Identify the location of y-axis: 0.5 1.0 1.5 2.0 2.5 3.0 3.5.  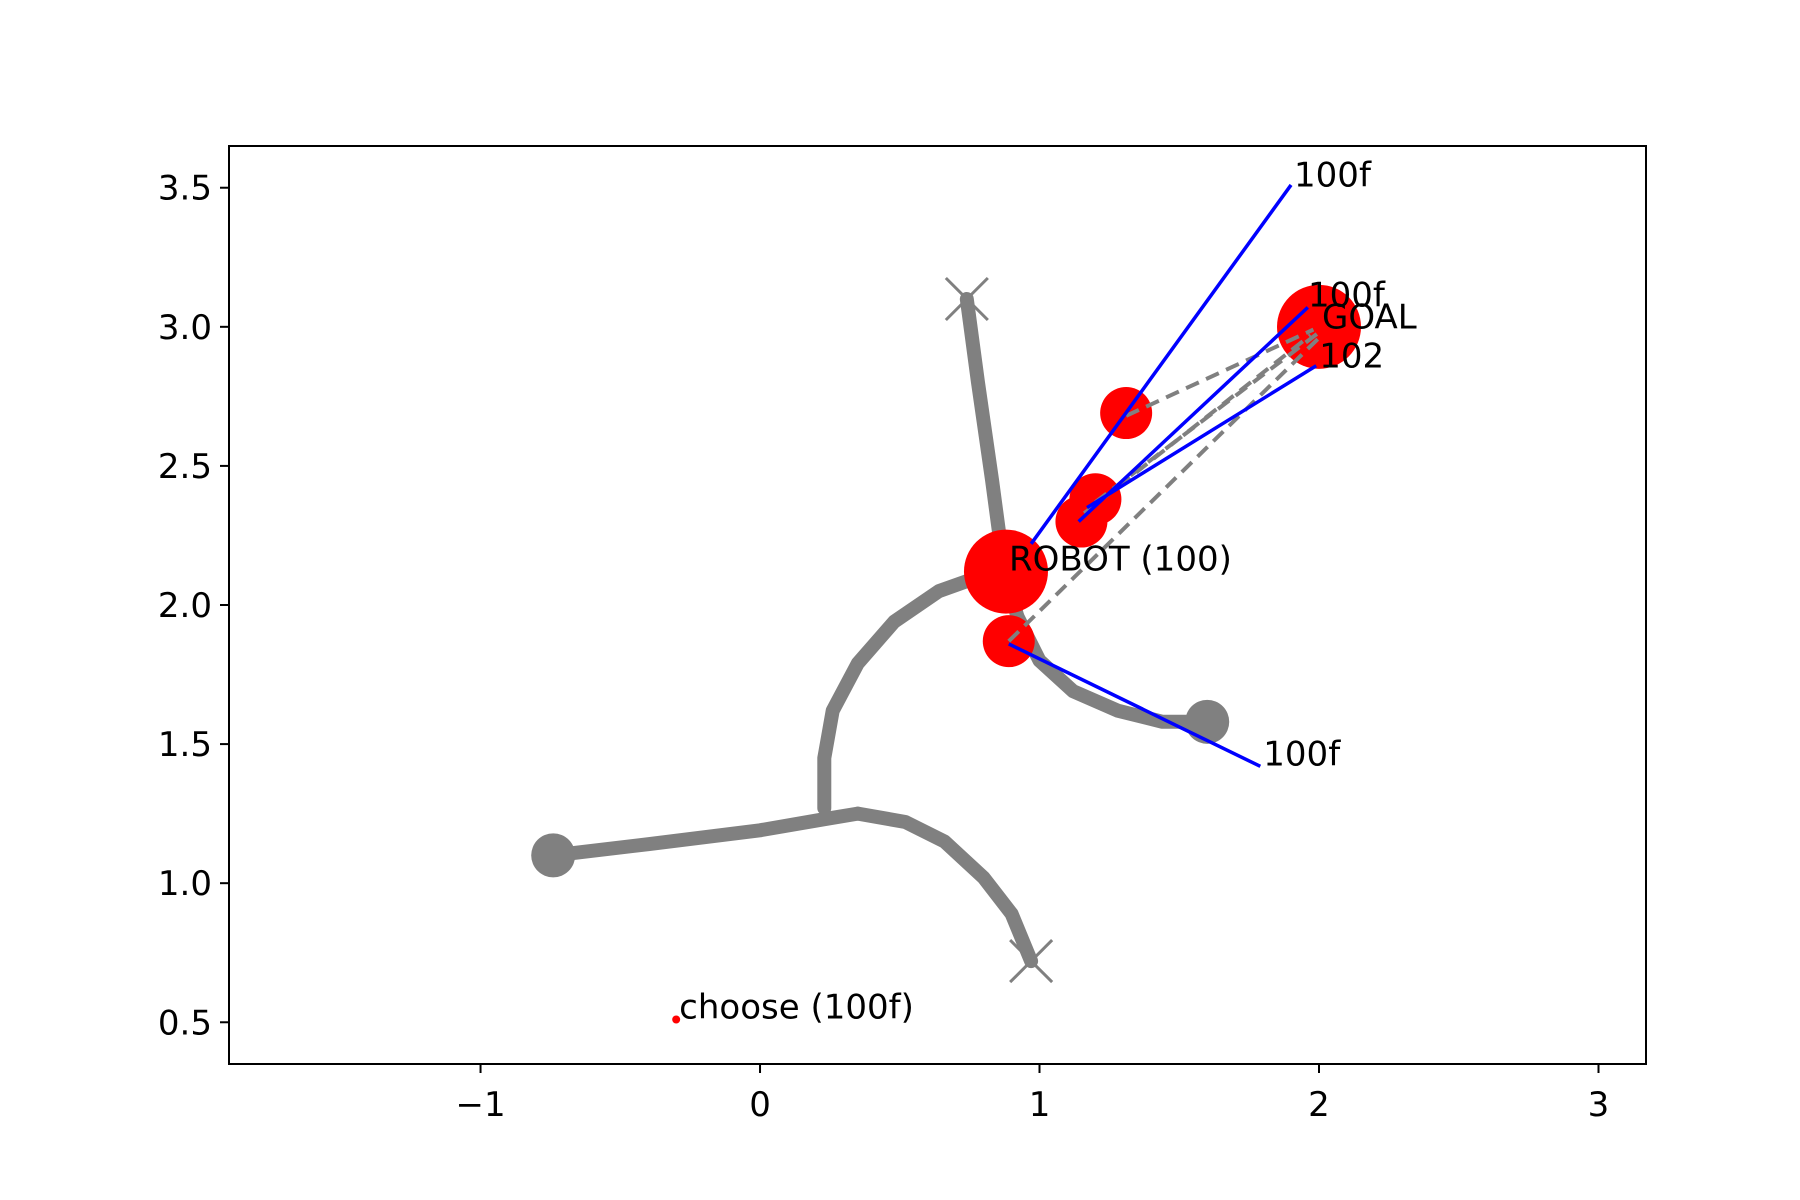
(193, 606).